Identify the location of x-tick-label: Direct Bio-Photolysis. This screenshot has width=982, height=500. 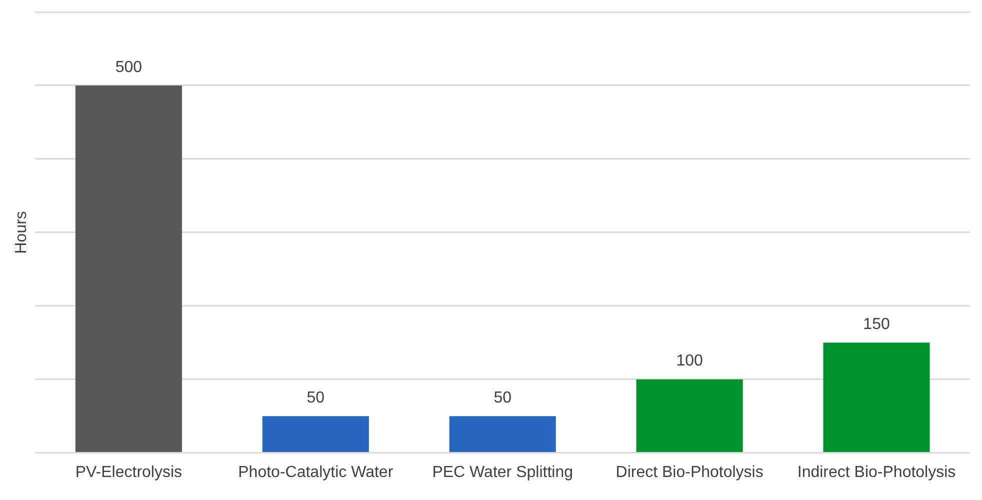
(690, 472).